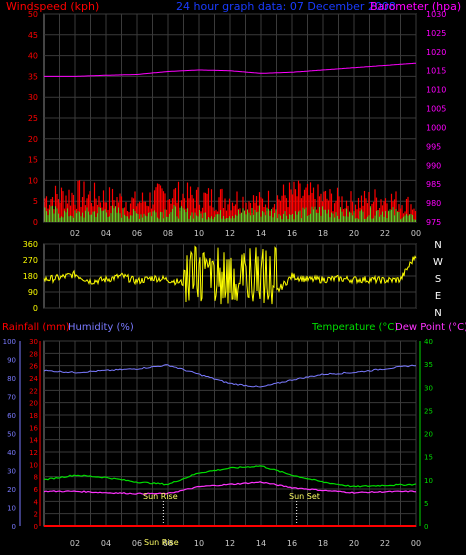 This screenshot has height=555, width=466. What do you see at coordinates (33, 292) in the screenshot?
I see `direction-ytick: 90` at bounding box center [33, 292].